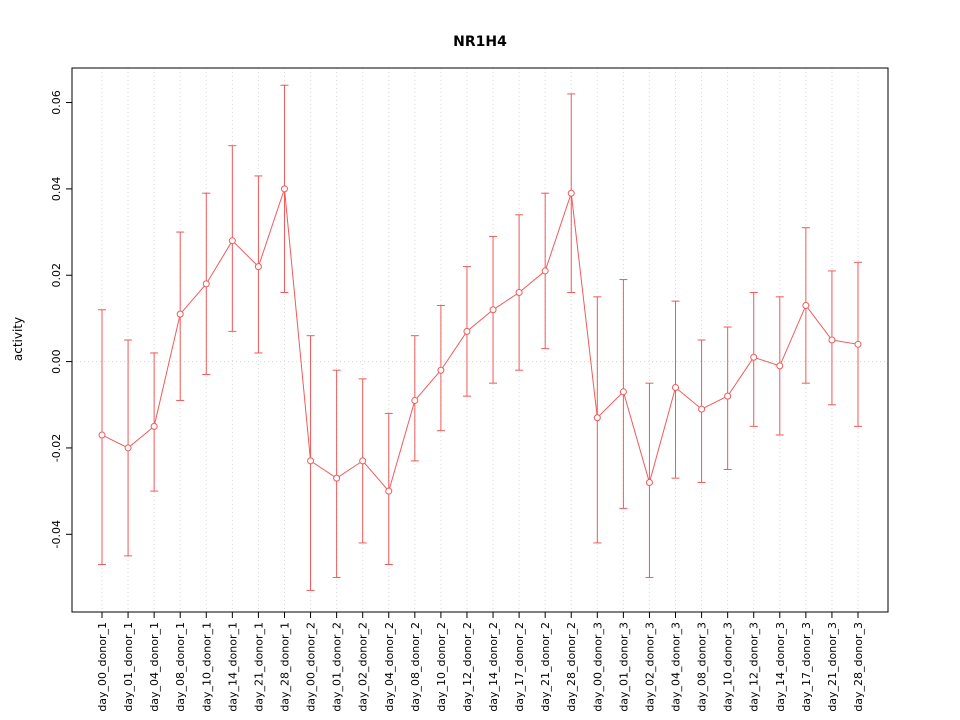 The image size is (960, 720). I want to click on x-tick-label: day_00_donor_2, so click(311, 667).